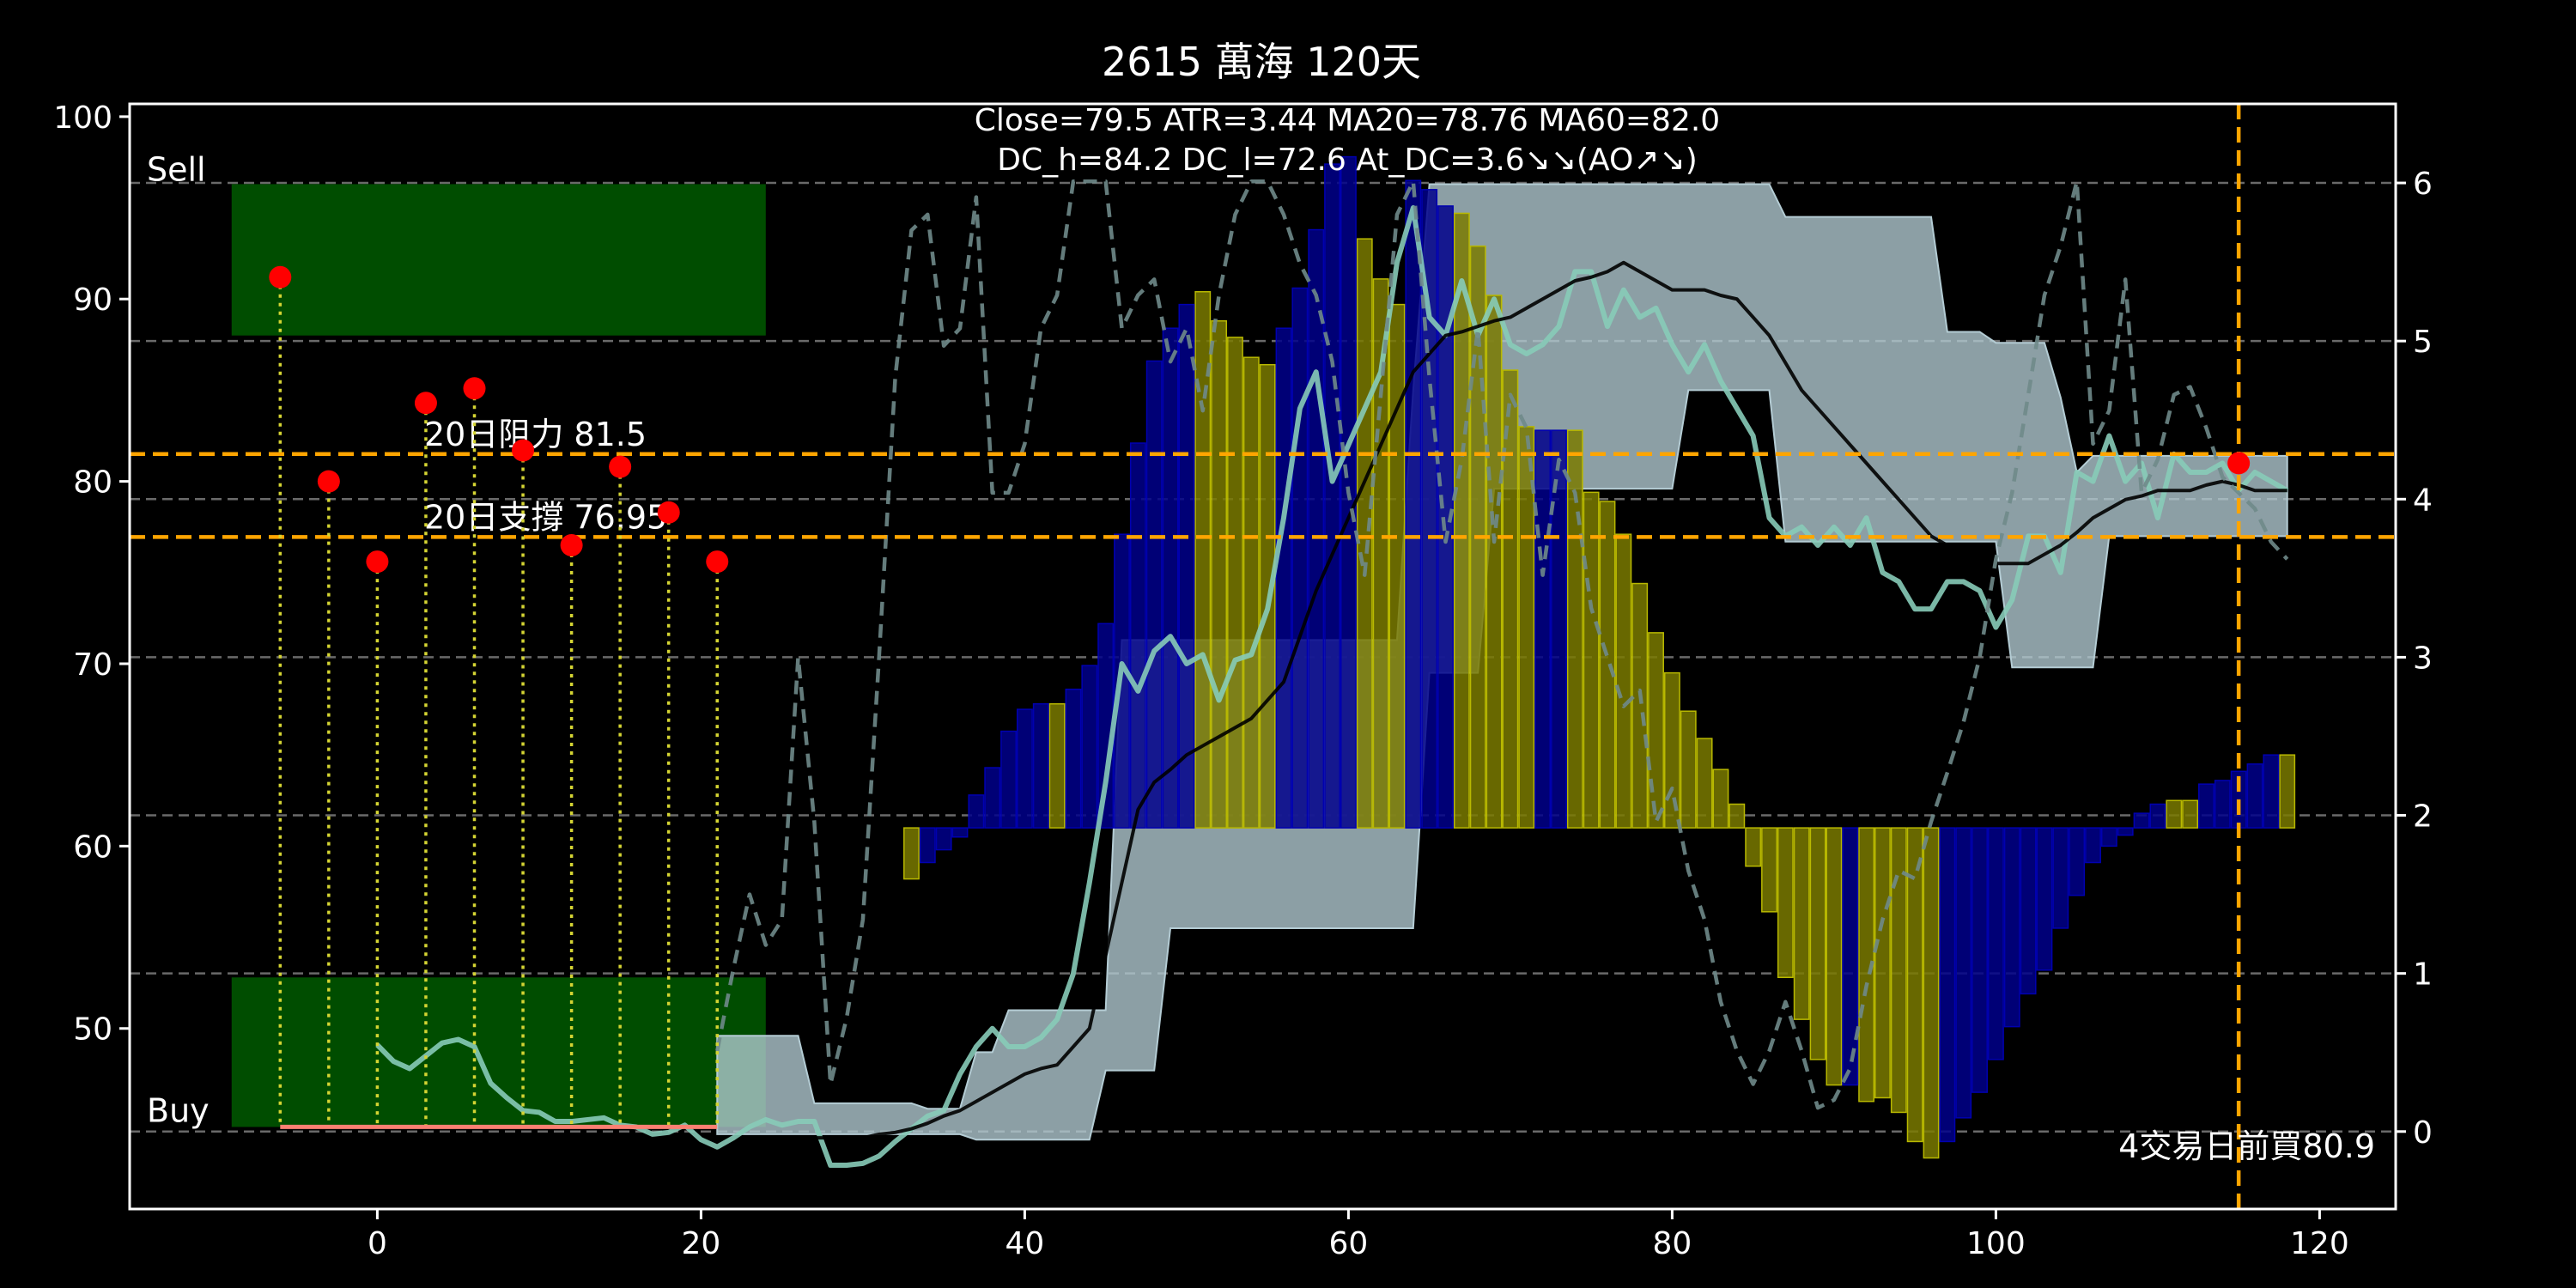 The image size is (2576, 1288). I want to click on subtitle: DC_h=84.2 DC_l=72.6 At_DC=3.6↘↘(AO↗↘), so click(1347, 160).